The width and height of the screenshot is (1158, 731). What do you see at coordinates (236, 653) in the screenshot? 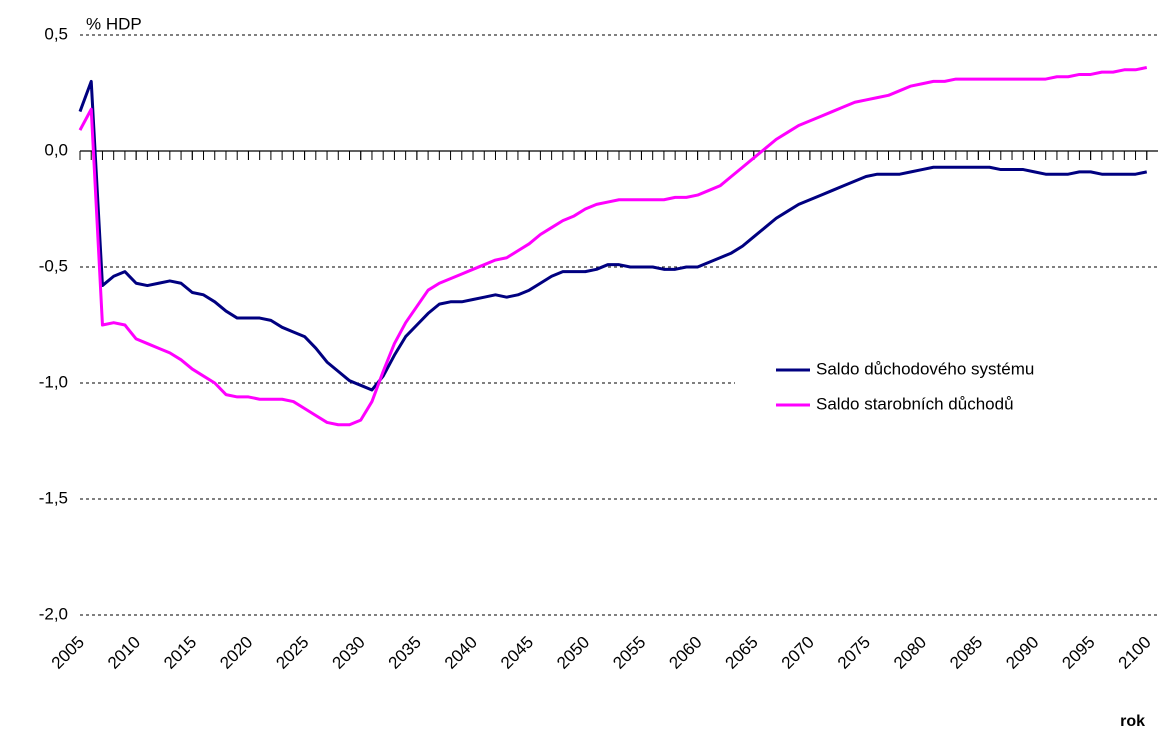
I see `x-tick-label: 2020` at bounding box center [236, 653].